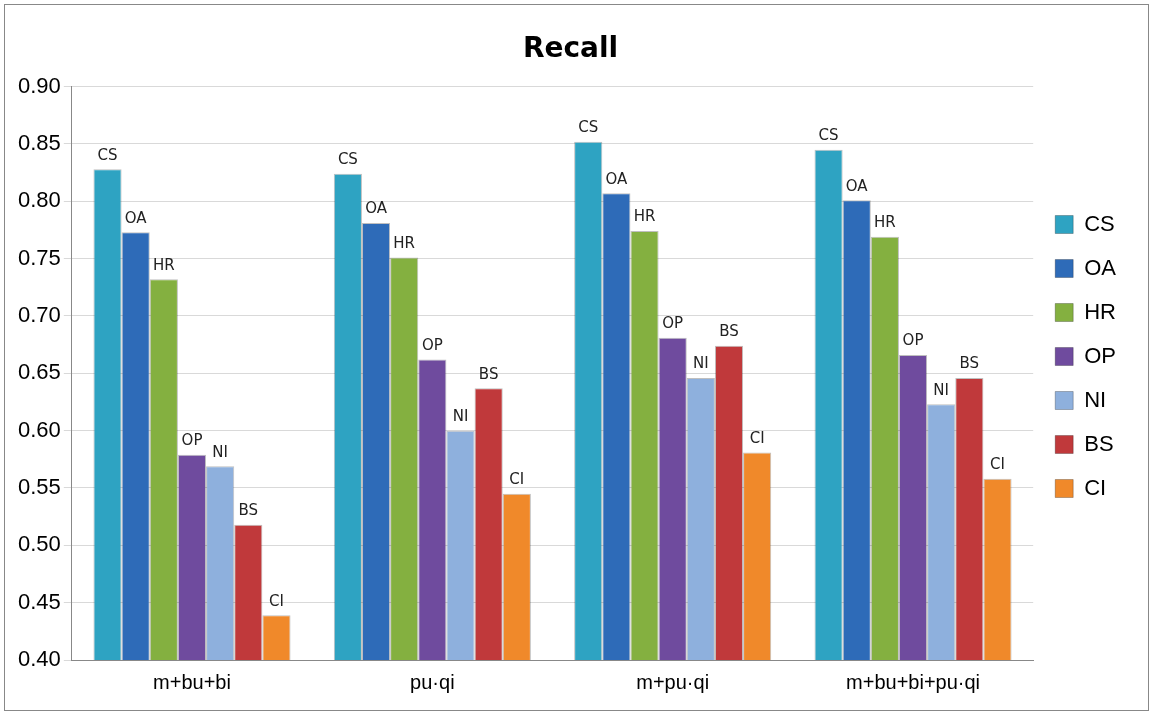 Image resolution: width=1153 pixels, height=715 pixels. What do you see at coordinates (673, 681) in the screenshot?
I see `x-tick-label: m+pu·qi` at bounding box center [673, 681].